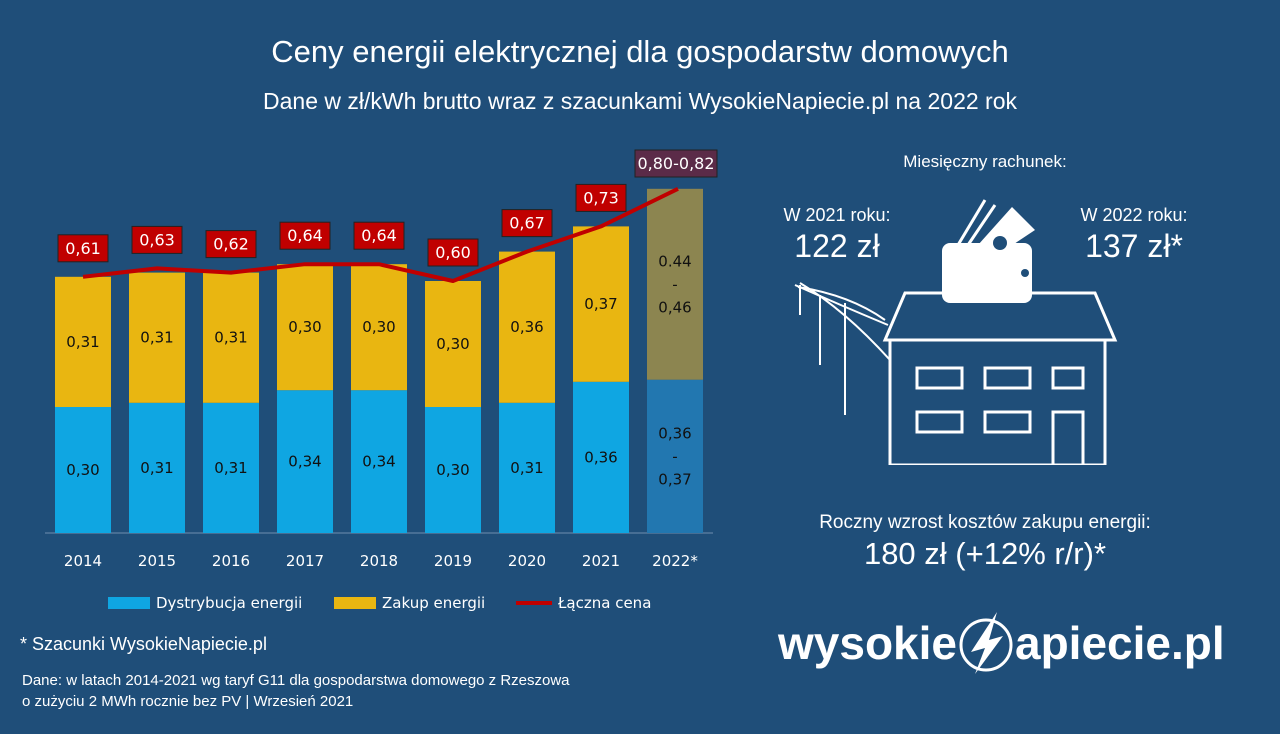 The width and height of the screenshot is (1280, 734). What do you see at coordinates (988, 251) in the screenshot?
I see `wallet-icon` at bounding box center [988, 251].